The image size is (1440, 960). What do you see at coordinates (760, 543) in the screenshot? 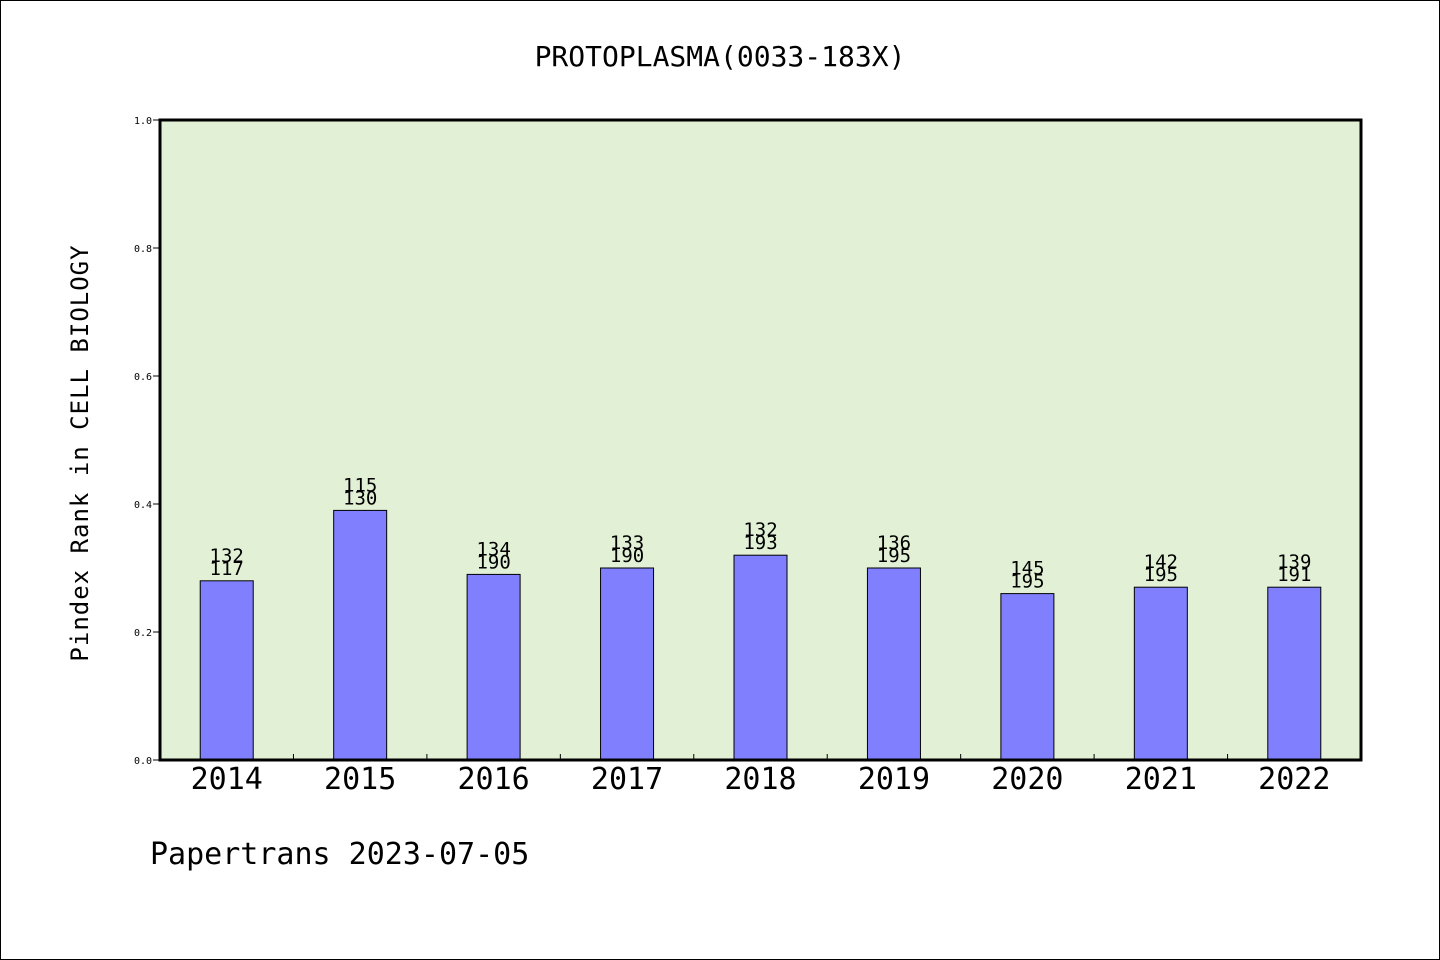
I see `bar-label-bottom-2018: 193` at bounding box center [760, 543].